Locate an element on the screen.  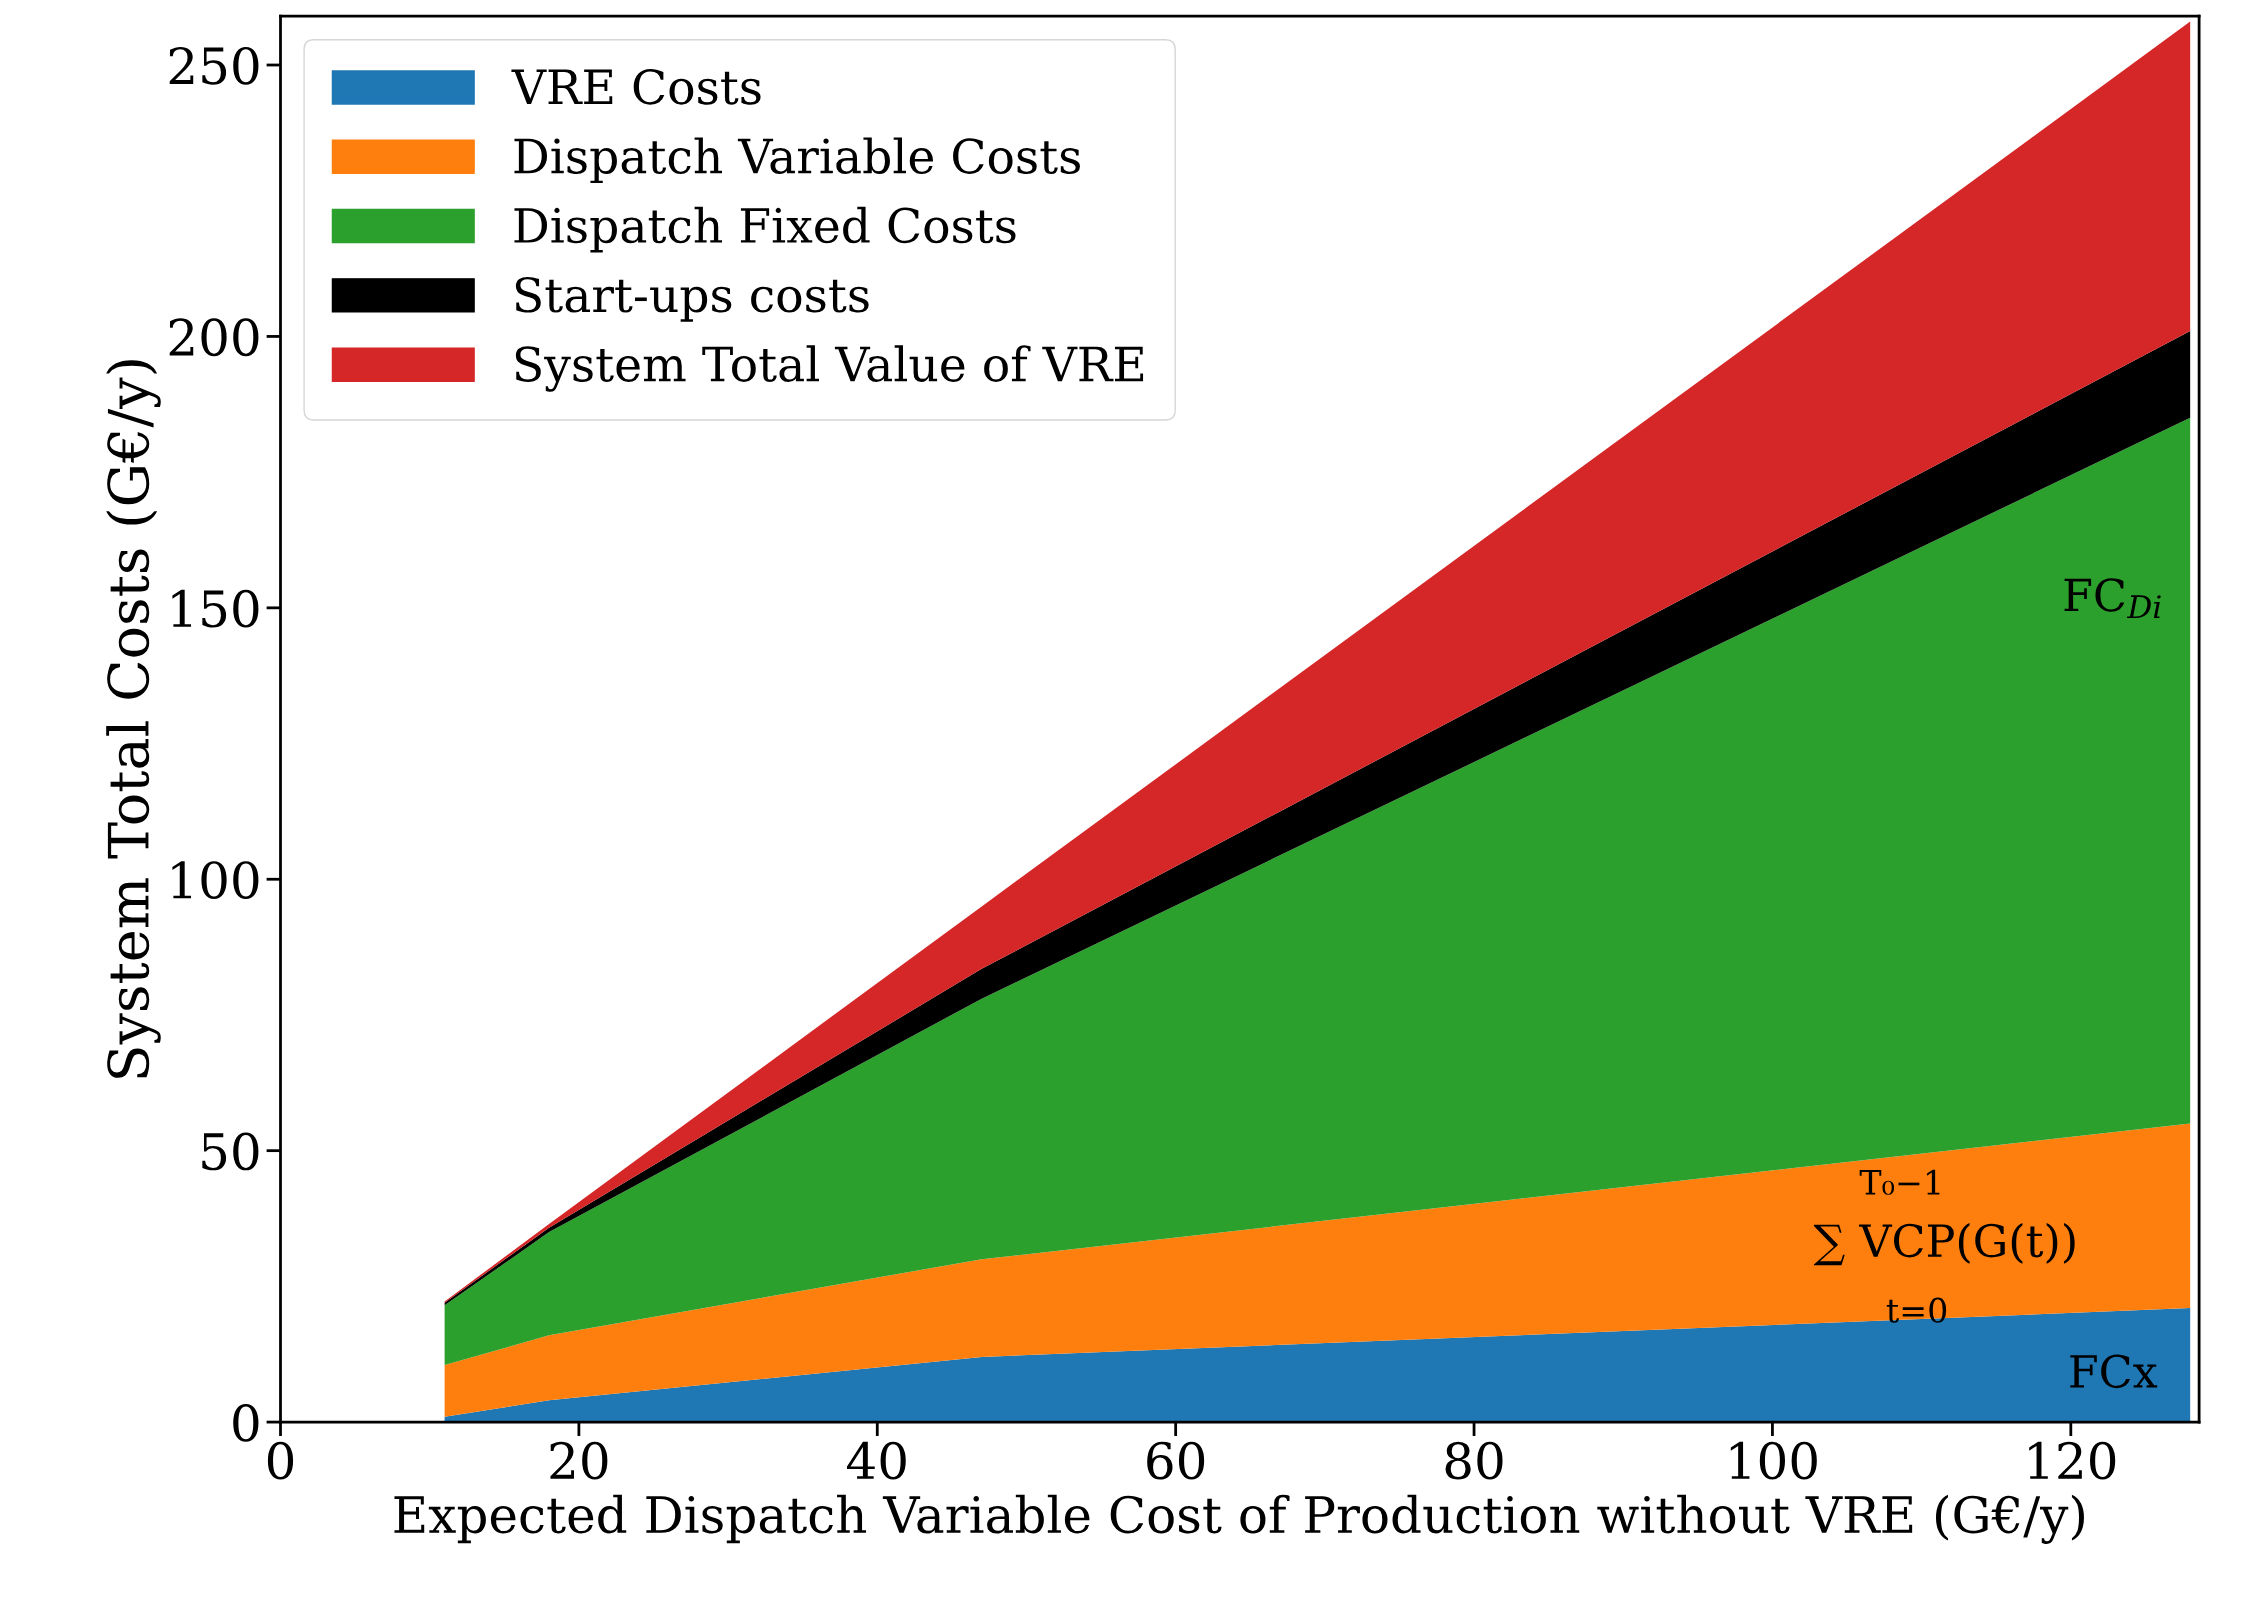
x-tick-label: 60 is located at coordinates (1176, 1460).